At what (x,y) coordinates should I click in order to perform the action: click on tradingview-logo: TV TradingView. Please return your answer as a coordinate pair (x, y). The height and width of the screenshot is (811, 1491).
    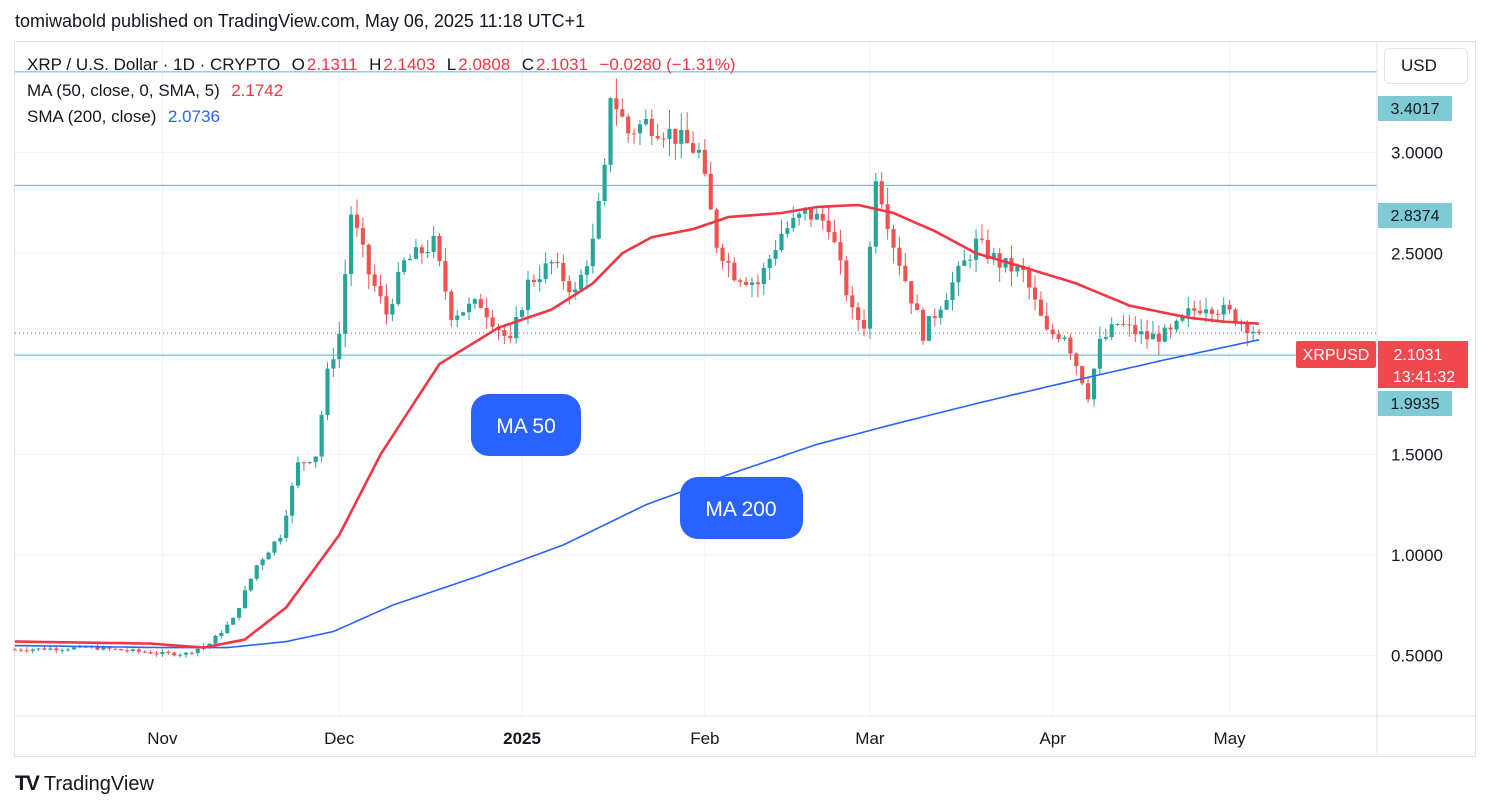
    Looking at the image, I should click on (84, 784).